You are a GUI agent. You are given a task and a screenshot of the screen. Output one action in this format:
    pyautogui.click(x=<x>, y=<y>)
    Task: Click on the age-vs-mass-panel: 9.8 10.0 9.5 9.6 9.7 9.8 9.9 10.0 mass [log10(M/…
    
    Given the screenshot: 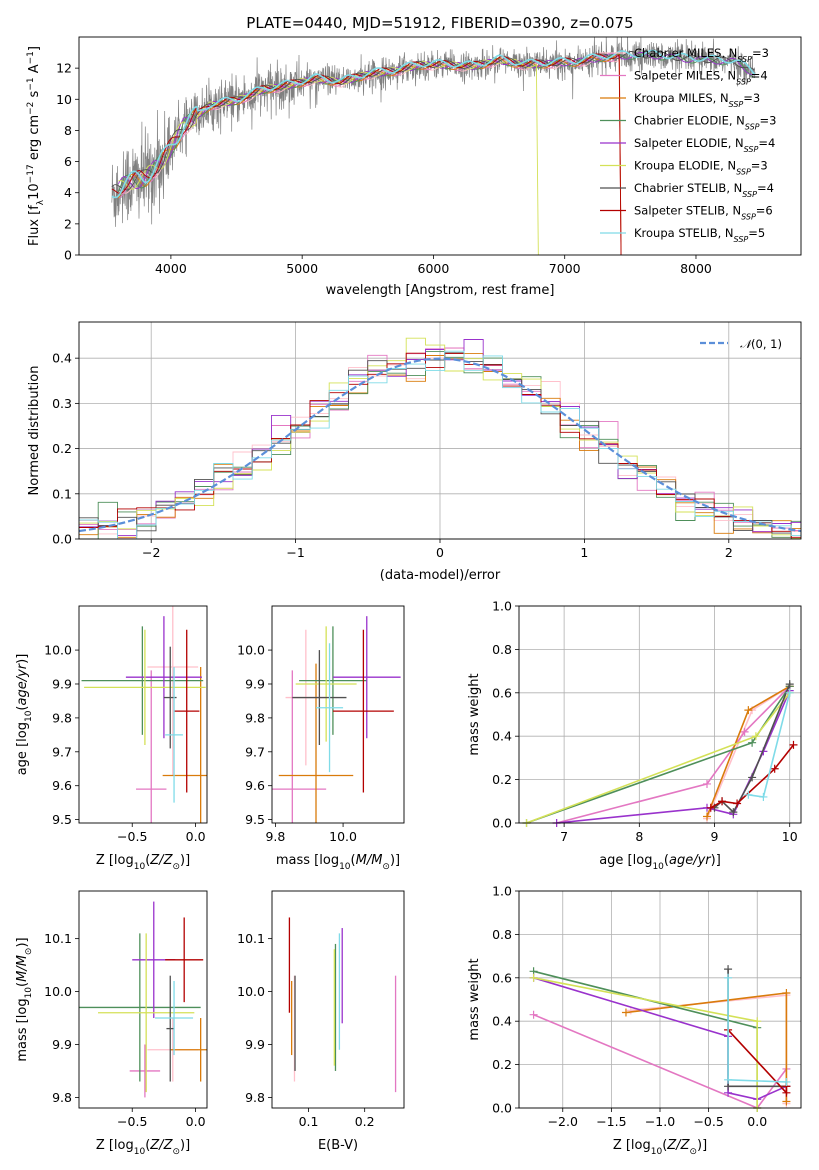 What is the action you would take?
    pyautogui.click(x=321, y=738)
    